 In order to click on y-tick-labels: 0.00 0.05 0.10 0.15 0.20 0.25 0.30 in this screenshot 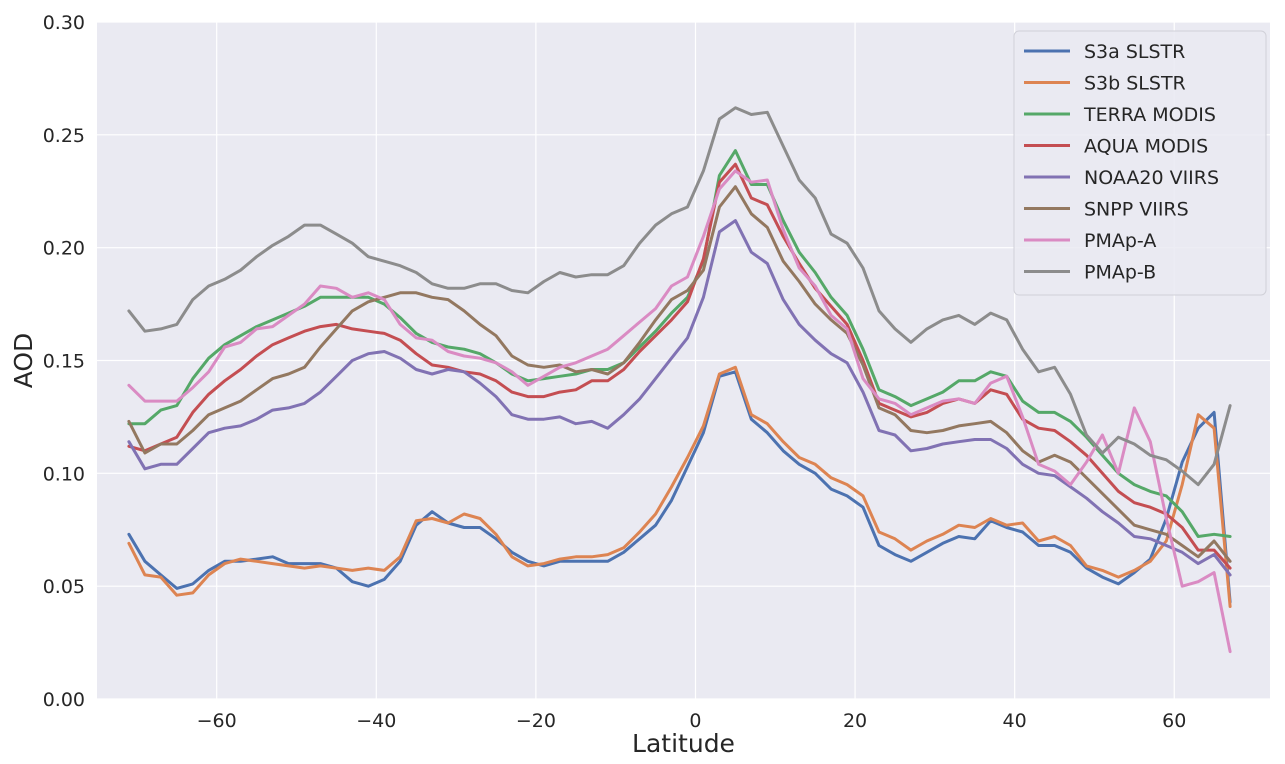, I will do `click(64, 361)`.